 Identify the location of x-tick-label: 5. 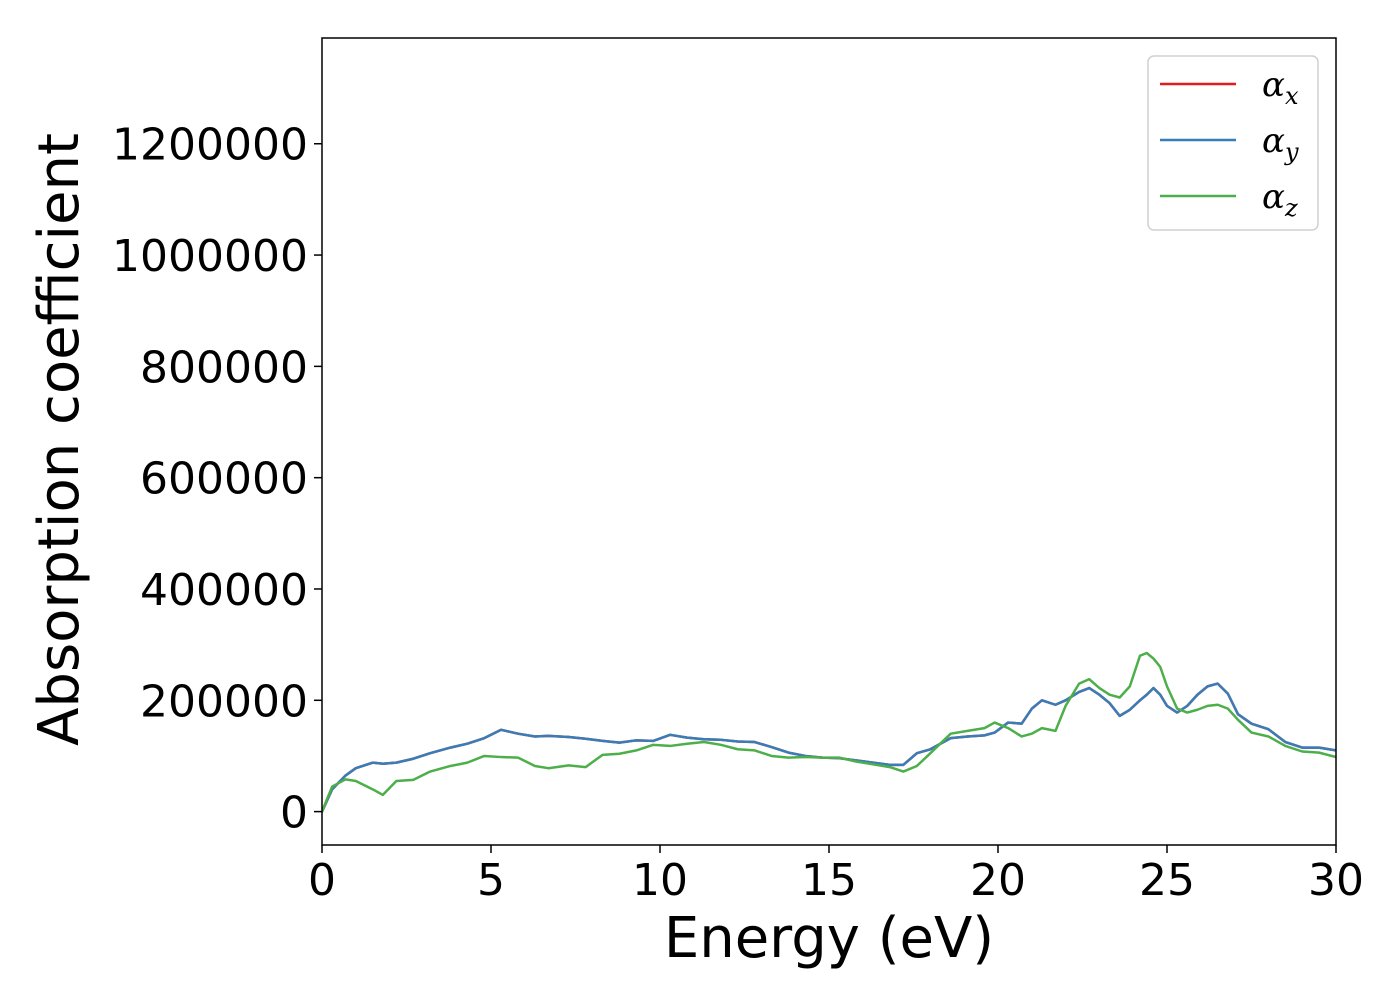
(491, 880).